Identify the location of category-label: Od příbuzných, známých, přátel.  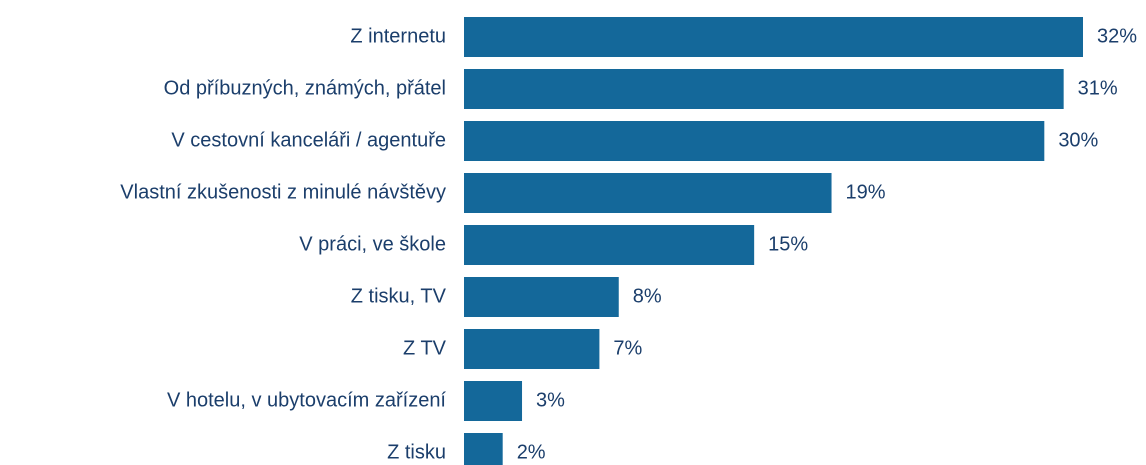
(305, 88).